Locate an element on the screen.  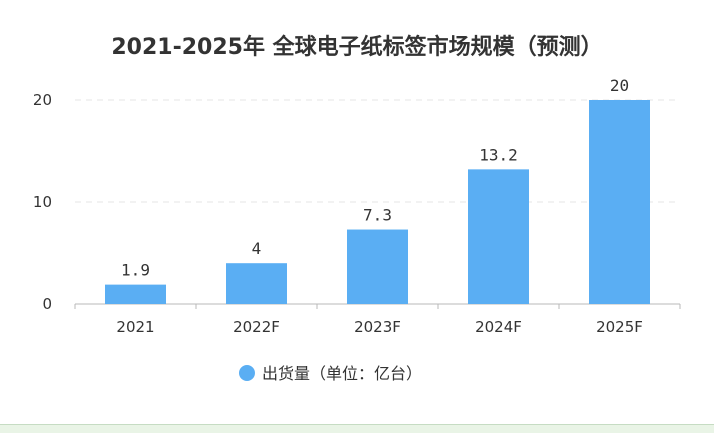
legend-label: 出货量（单位：亿台） is located at coordinates (342, 373).